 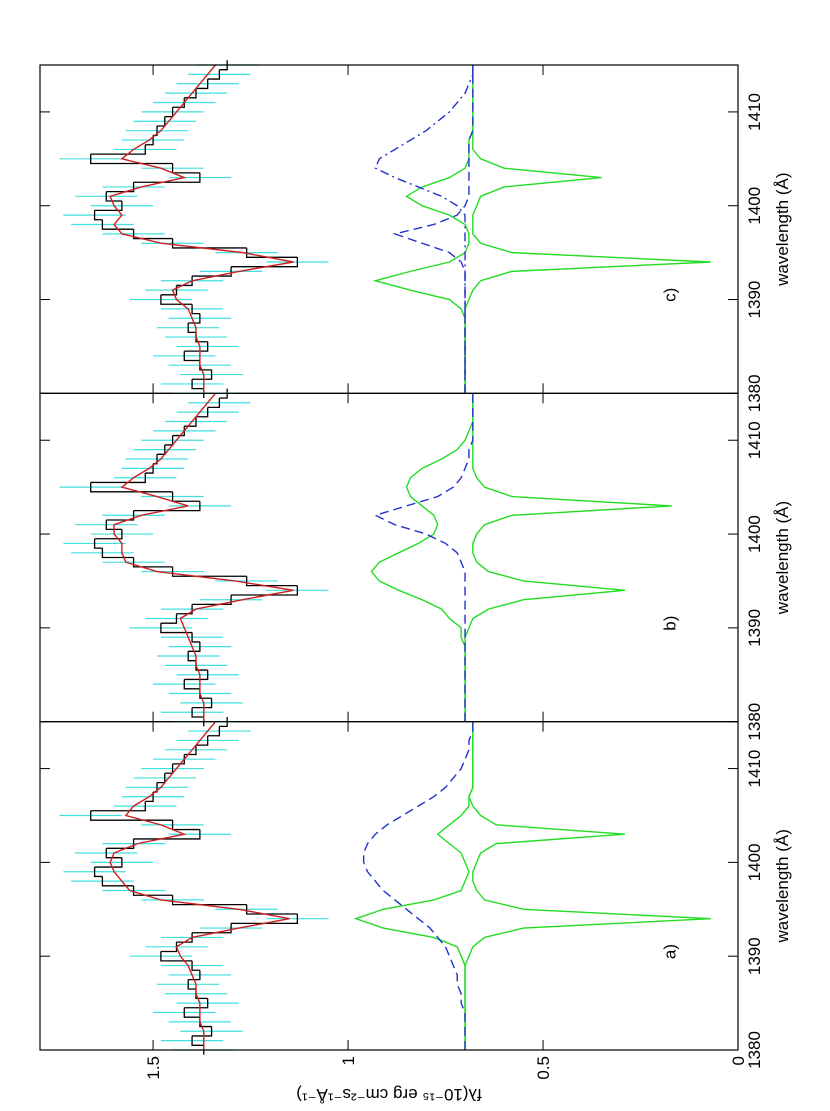 I want to click on panel-label: c), so click(x=670, y=295).